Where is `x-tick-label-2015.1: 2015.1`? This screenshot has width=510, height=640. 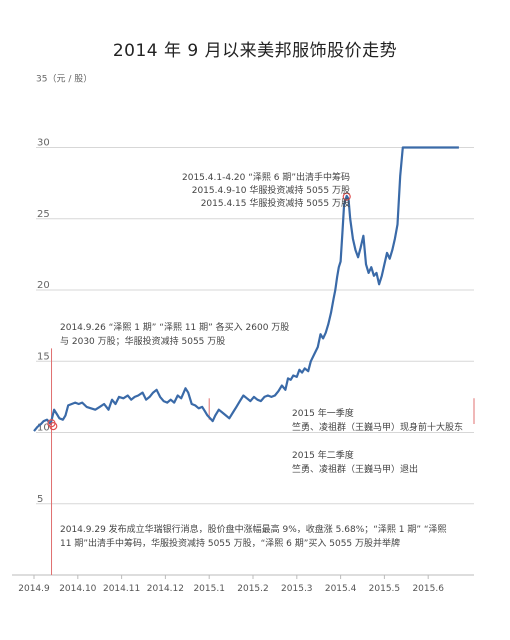 x-tick-label-2015.1: 2015.1 is located at coordinates (209, 589).